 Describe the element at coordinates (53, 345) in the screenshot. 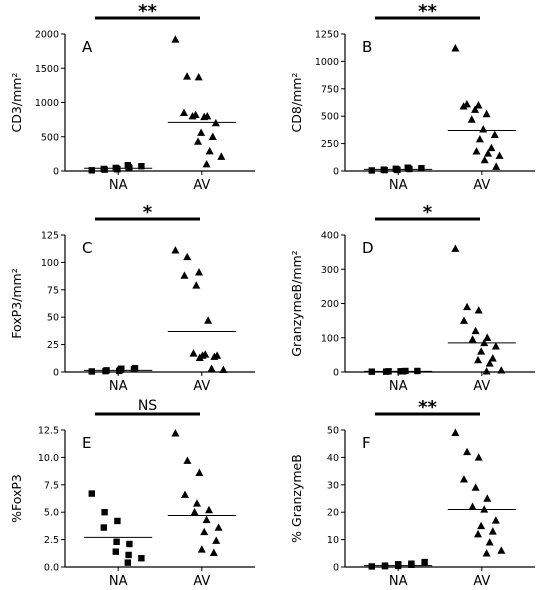

I see `y-tick-label: 25` at that location.